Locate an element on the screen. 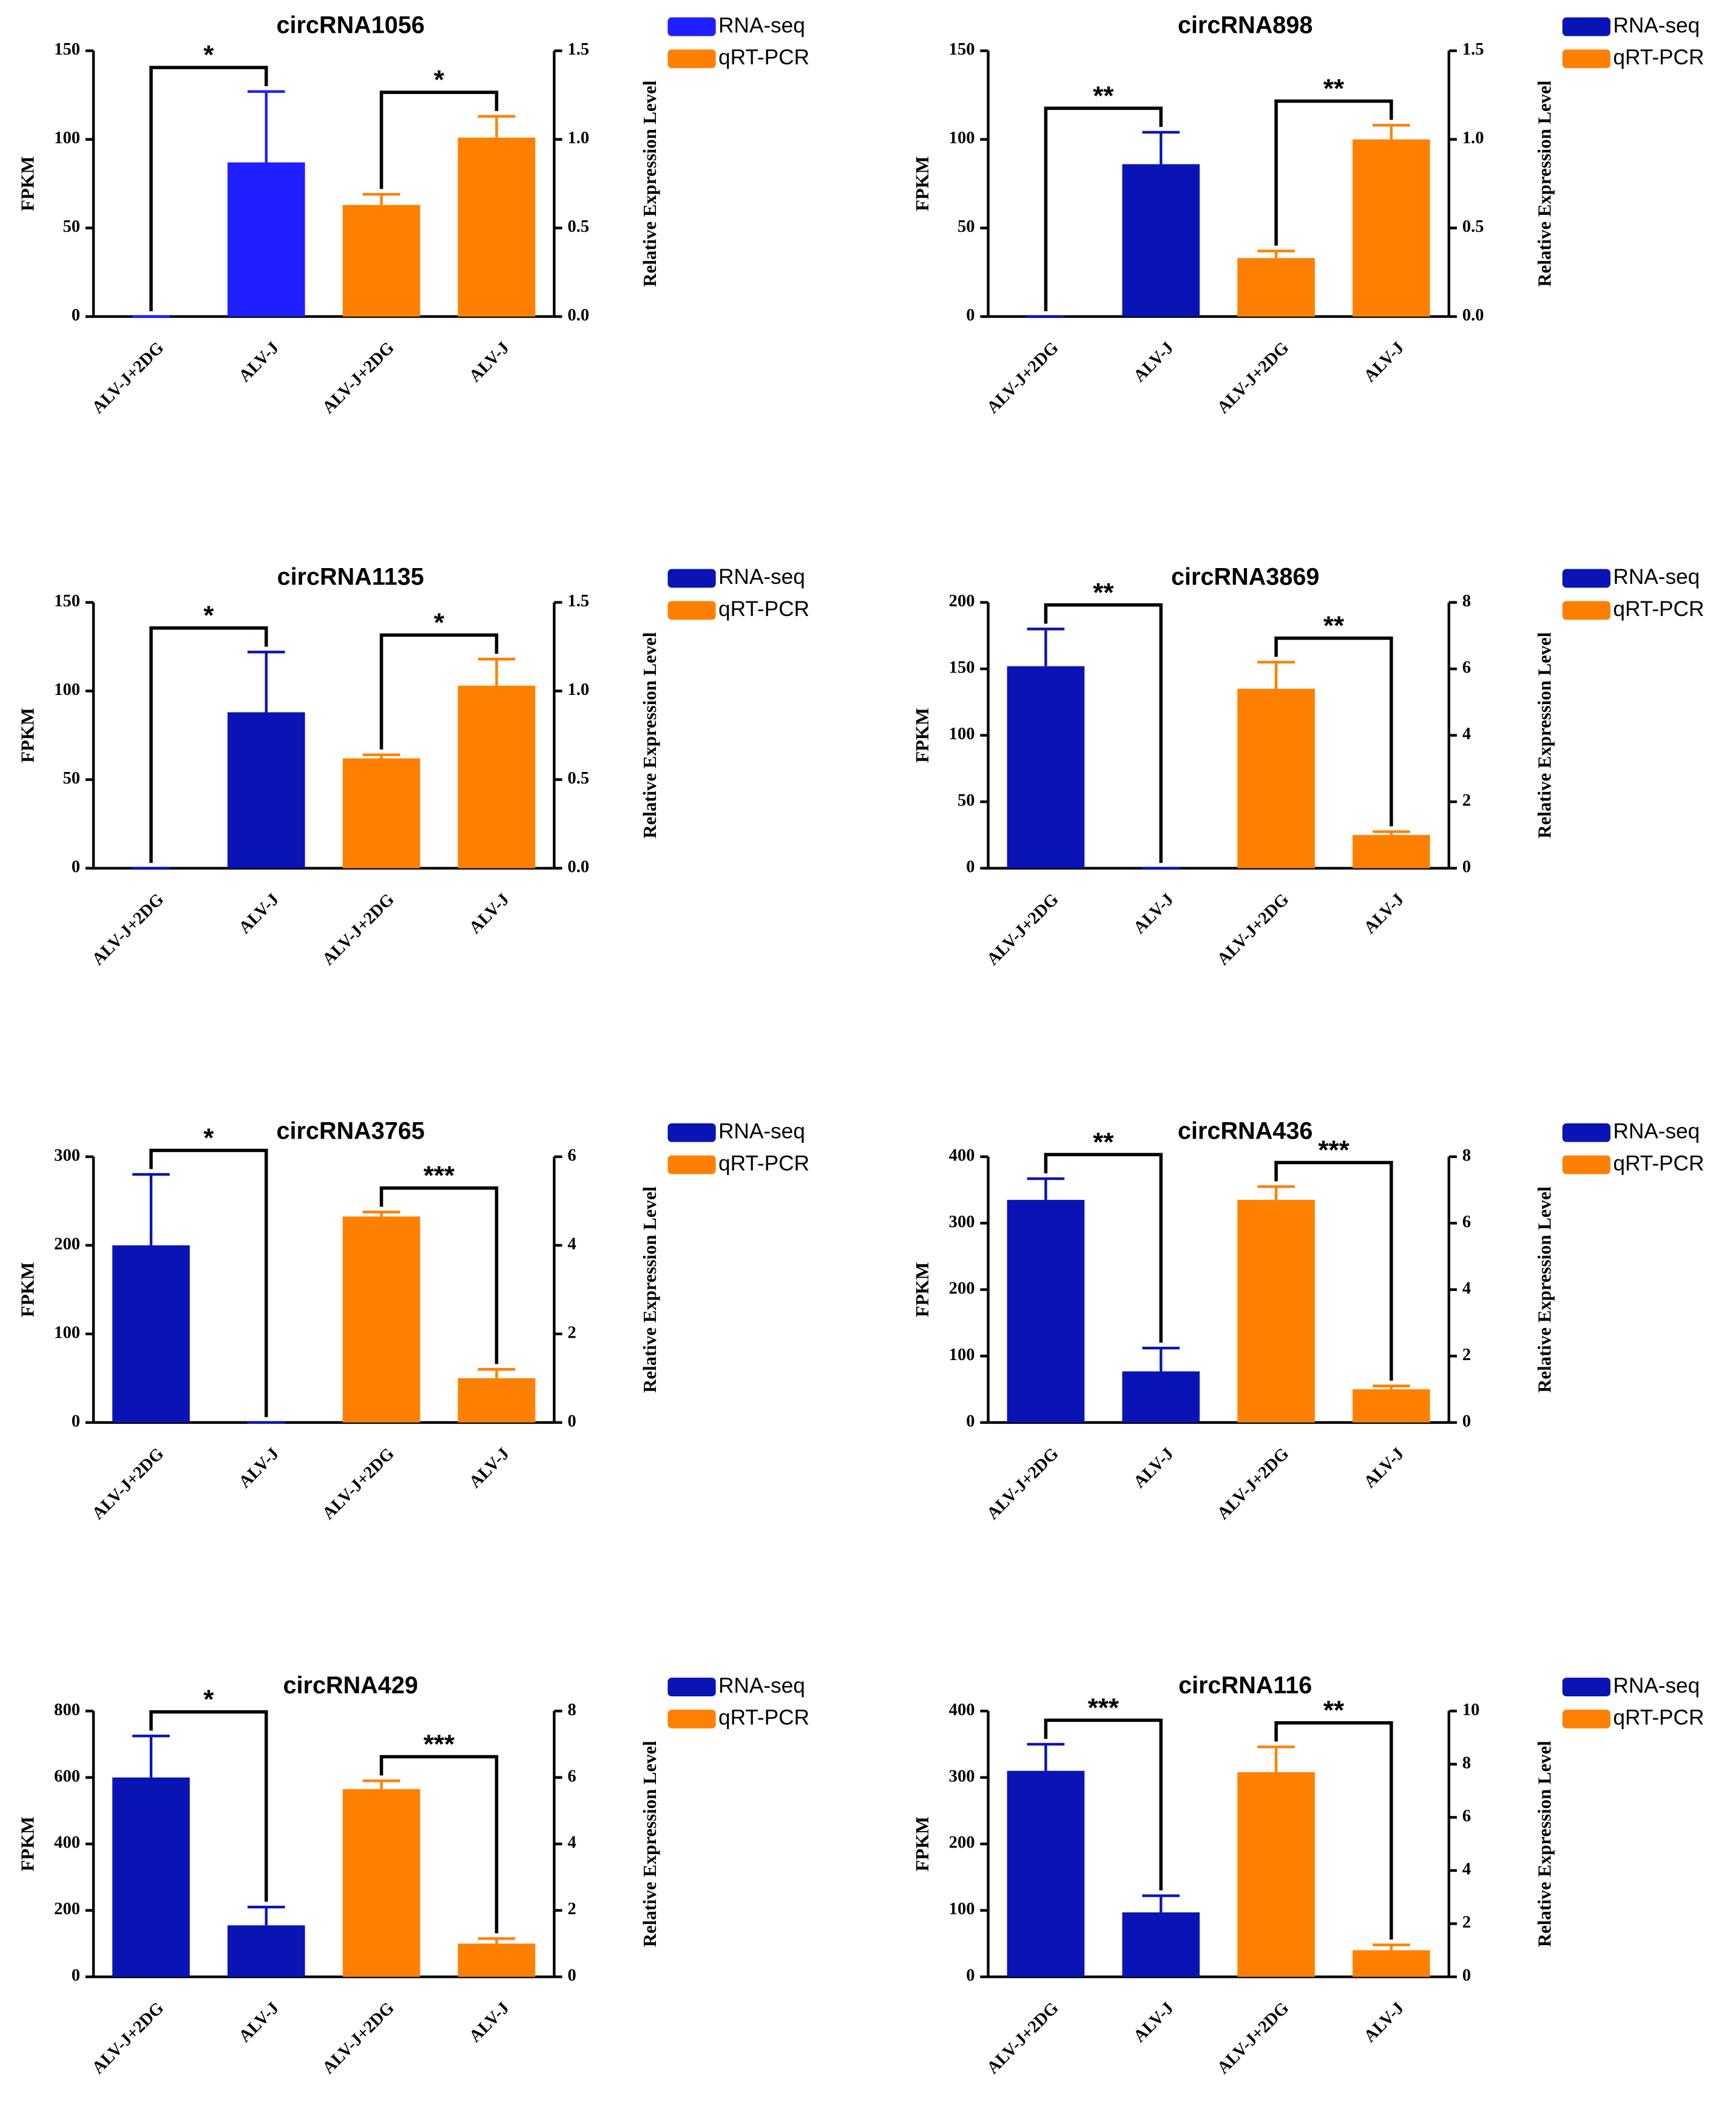 The height and width of the screenshot is (2106, 1736). chart-title: circRNA3869 is located at coordinates (1245, 576).